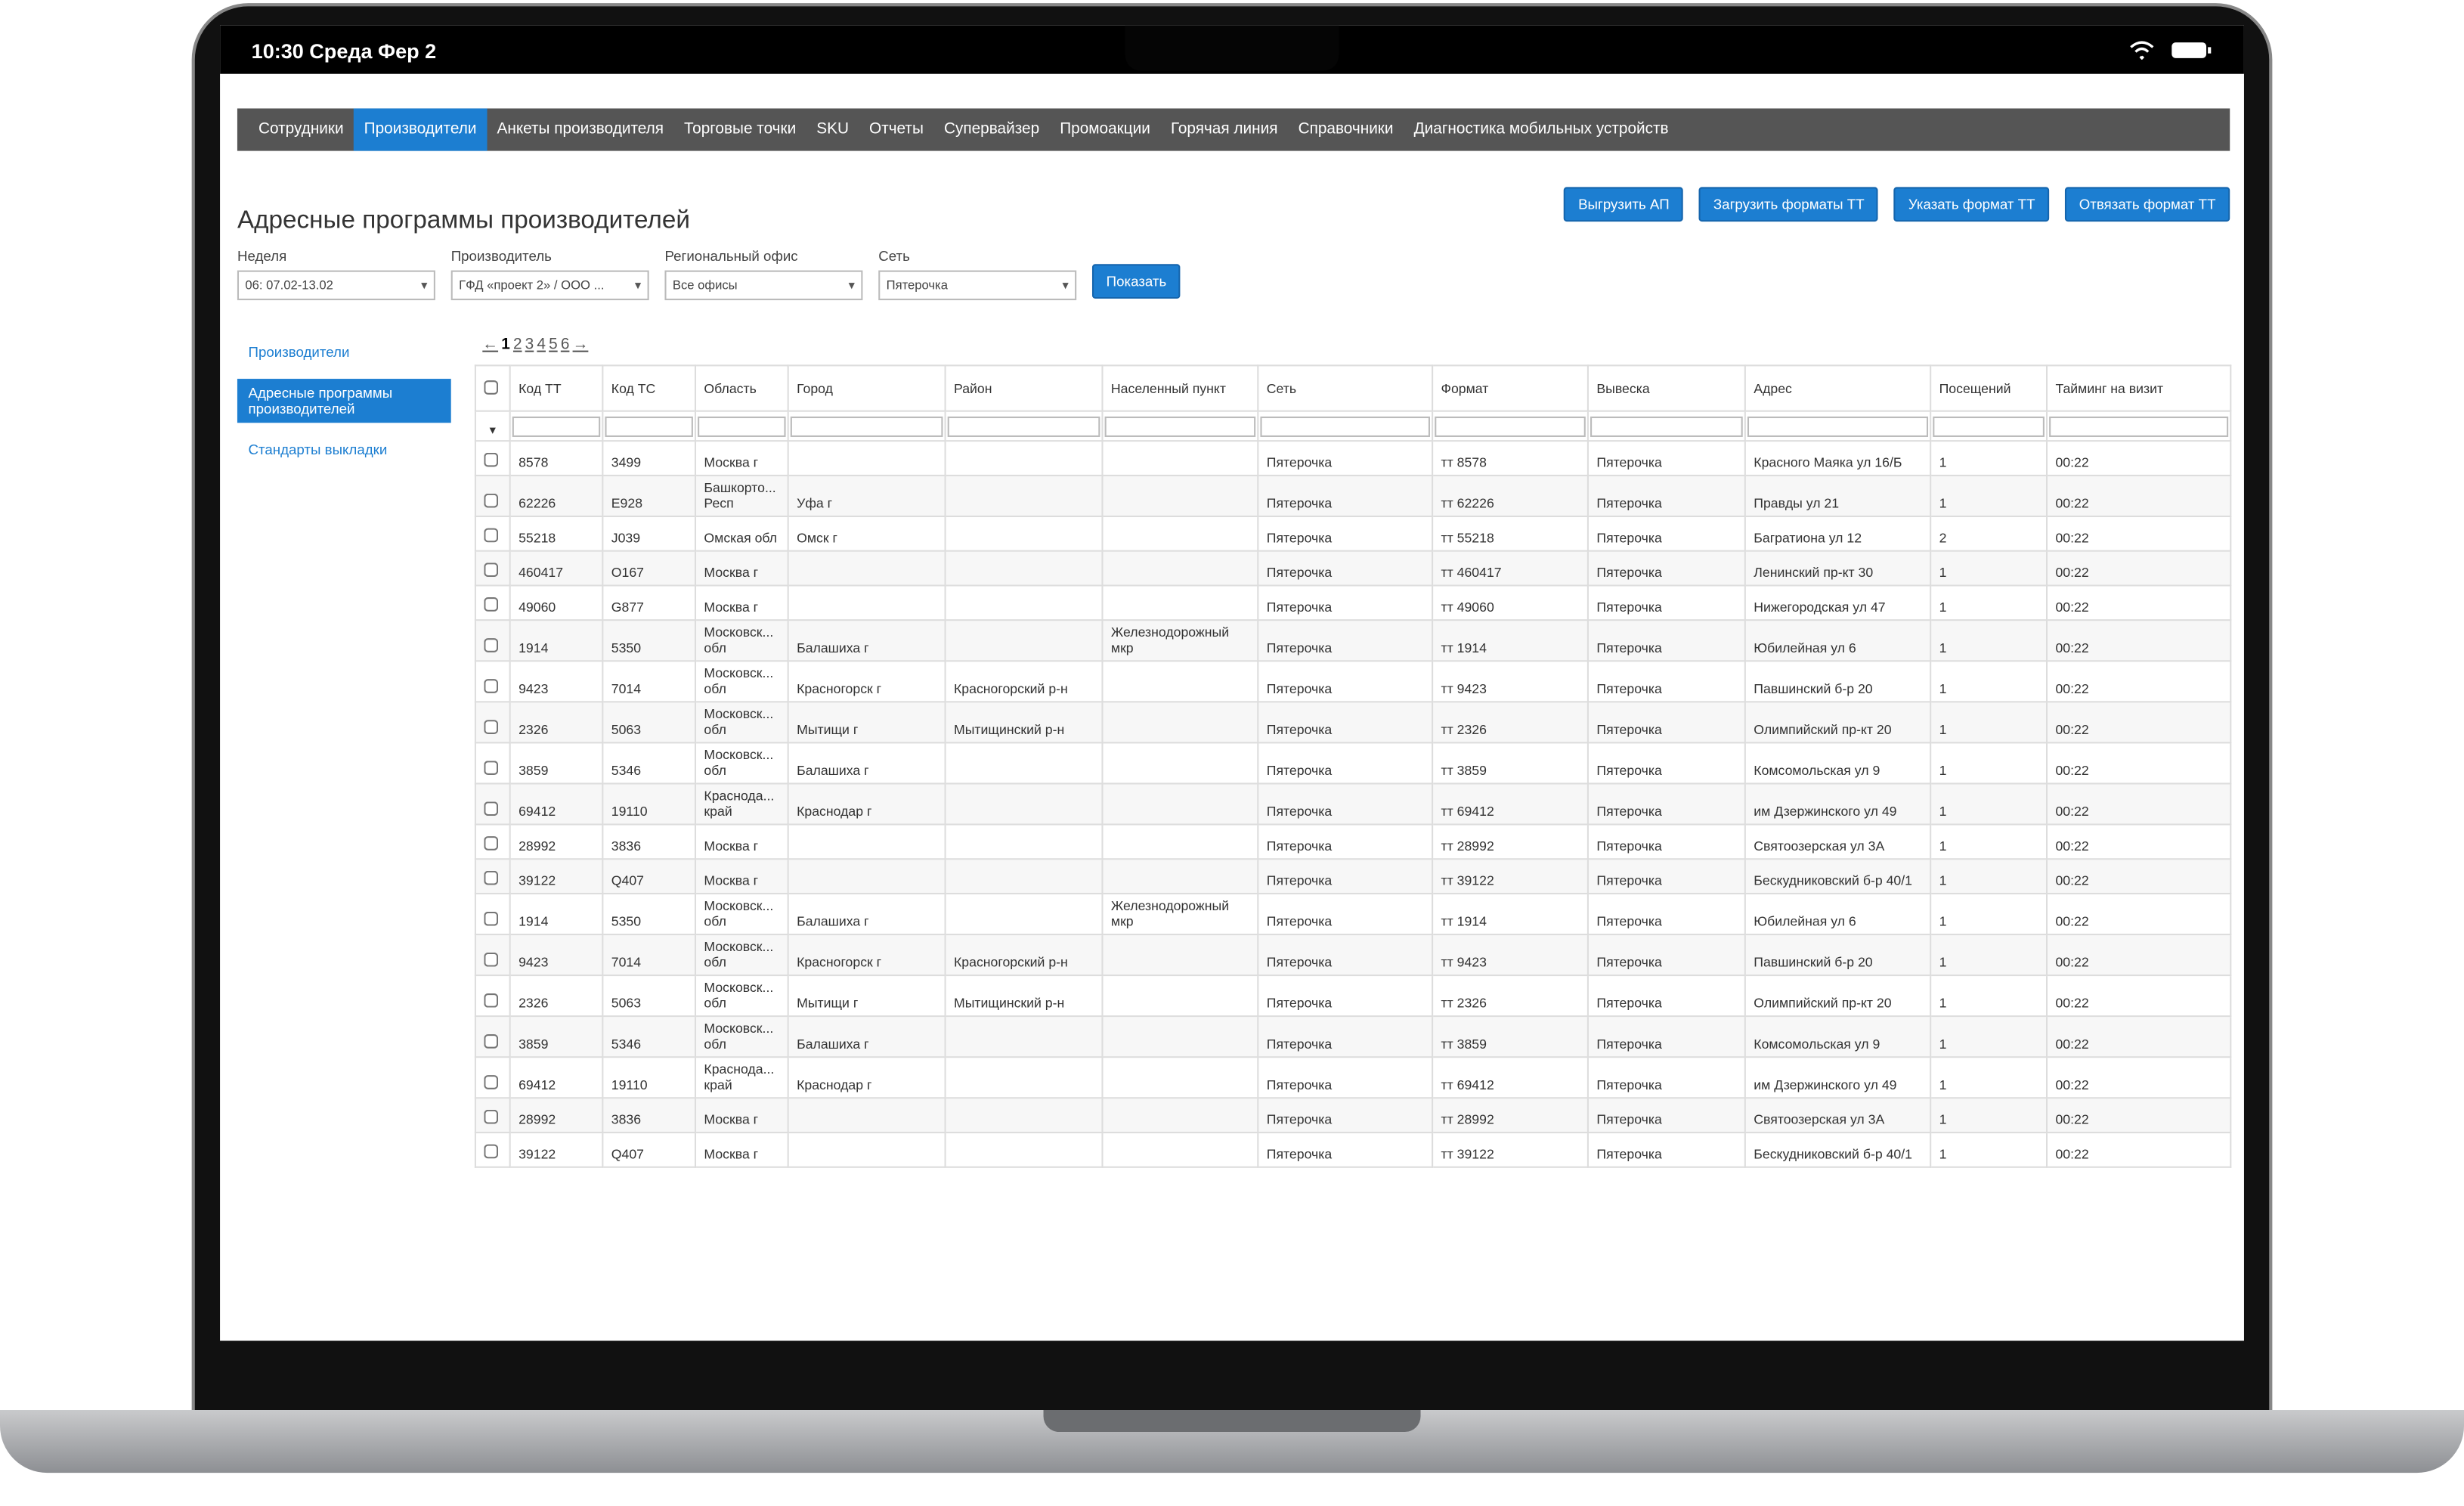 The height and width of the screenshot is (1506, 2464). I want to click on filter-select: Пятерочка, so click(977, 285).